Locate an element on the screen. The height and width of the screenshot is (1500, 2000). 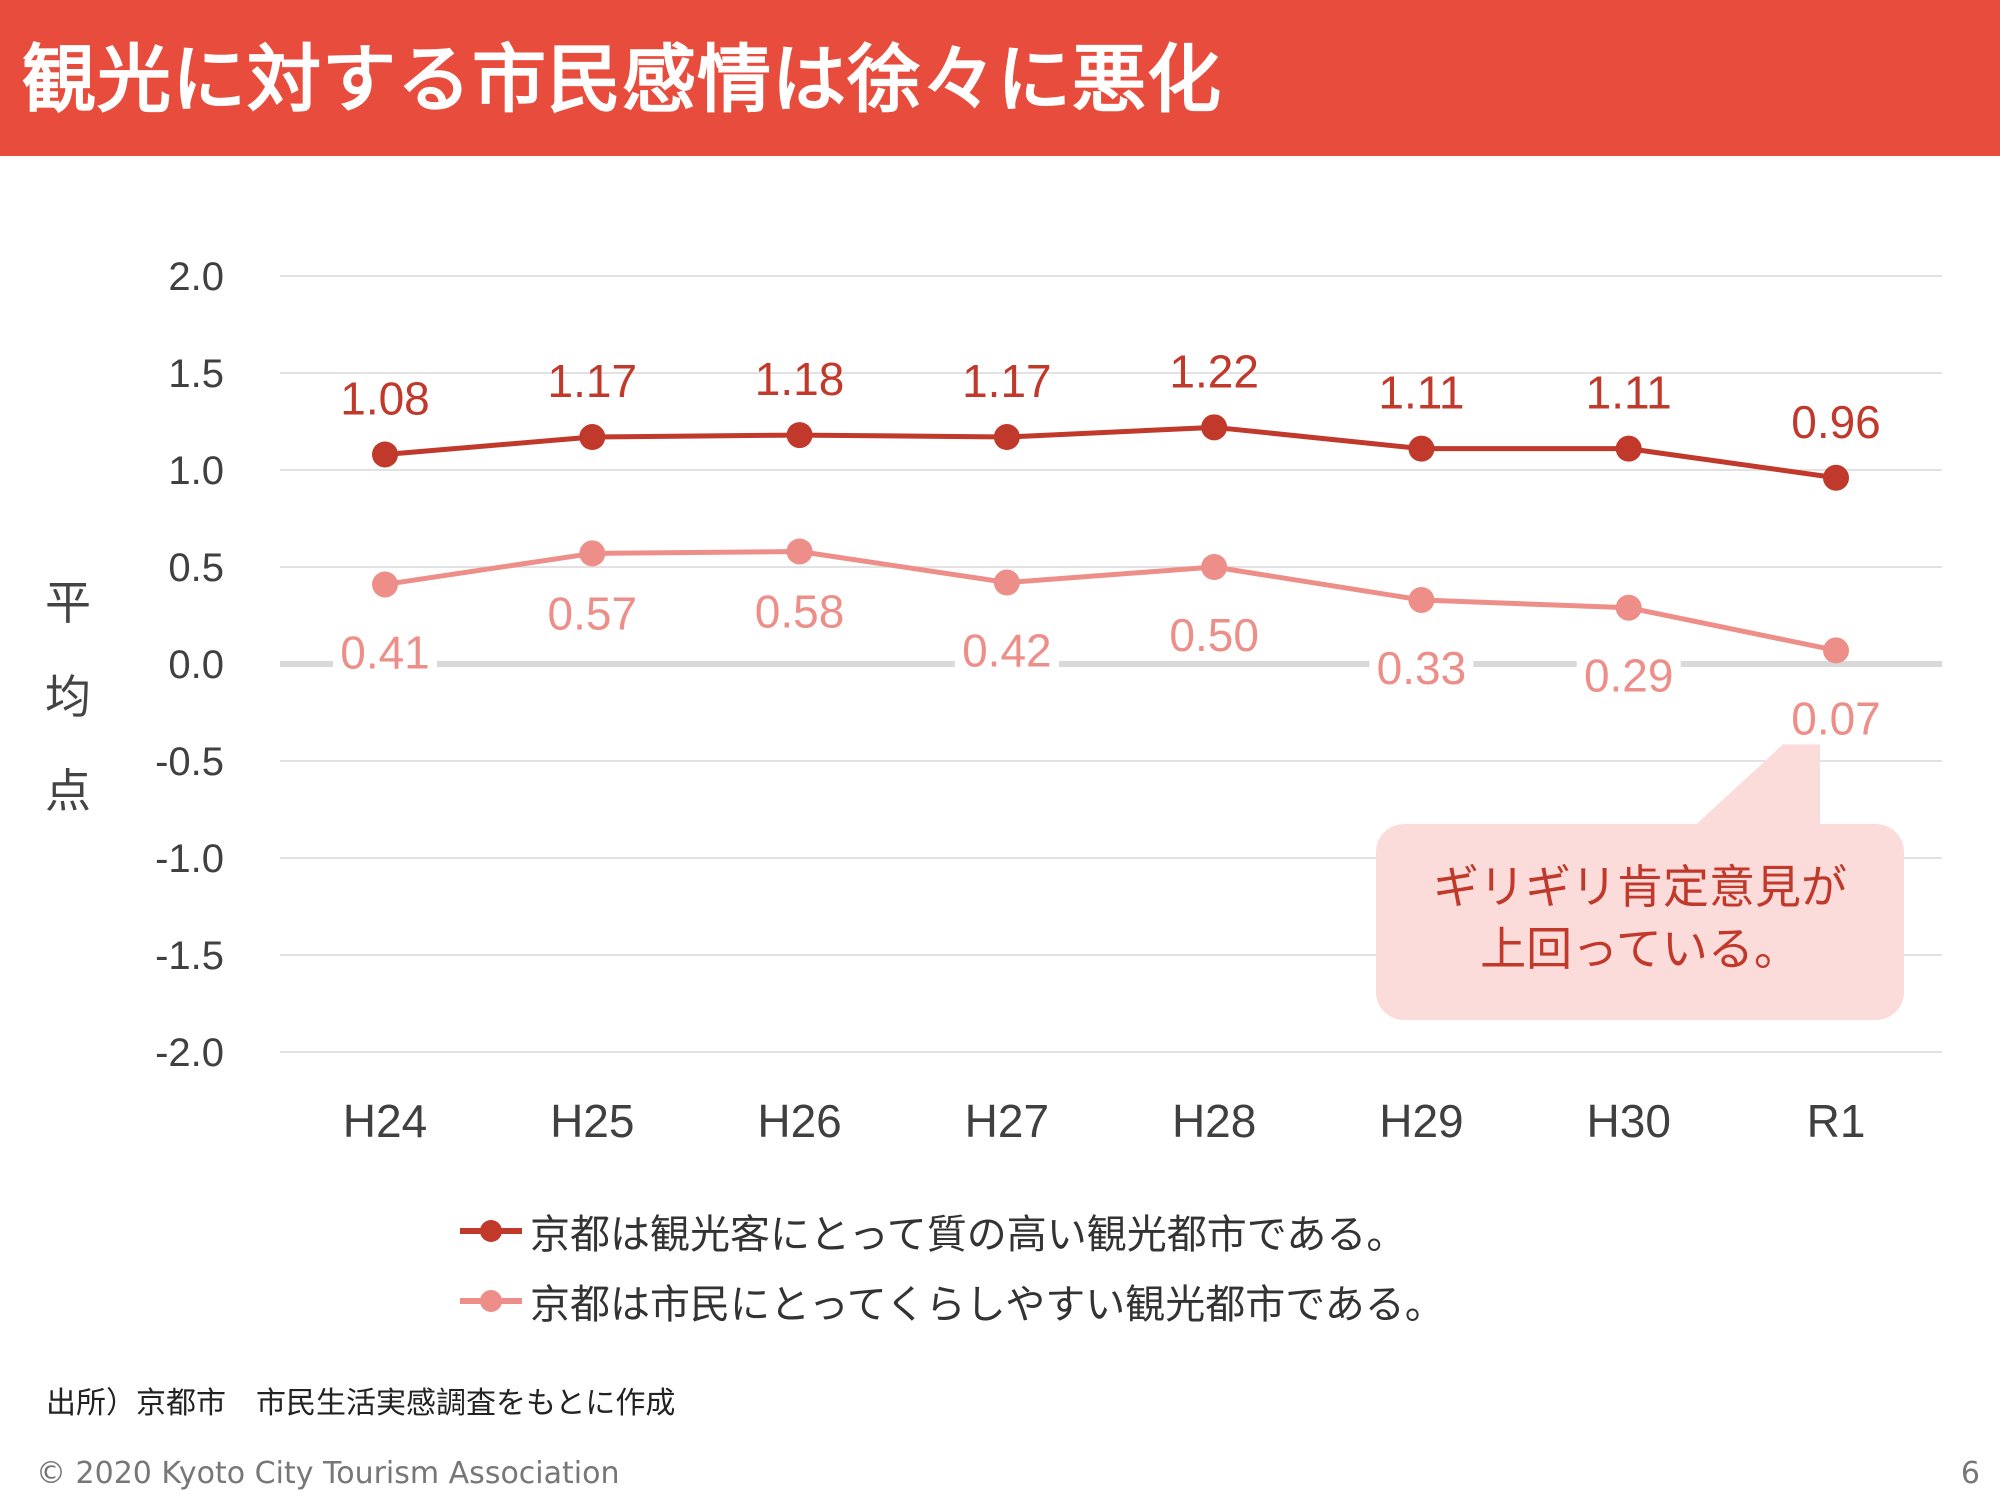
series-2-data-label: 0.50 is located at coordinates (1214, 635).